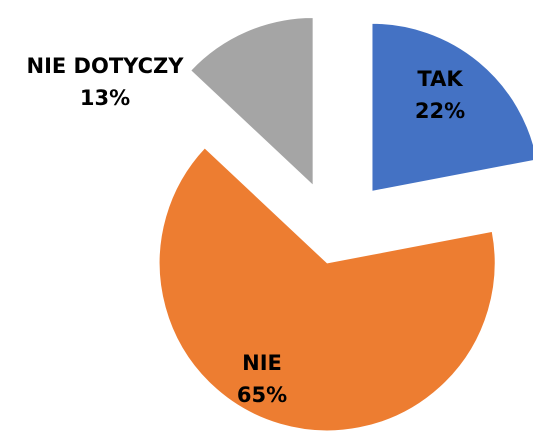 The image size is (533, 432). What do you see at coordinates (262, 363) in the screenshot?
I see `category-label: NIE` at bounding box center [262, 363].